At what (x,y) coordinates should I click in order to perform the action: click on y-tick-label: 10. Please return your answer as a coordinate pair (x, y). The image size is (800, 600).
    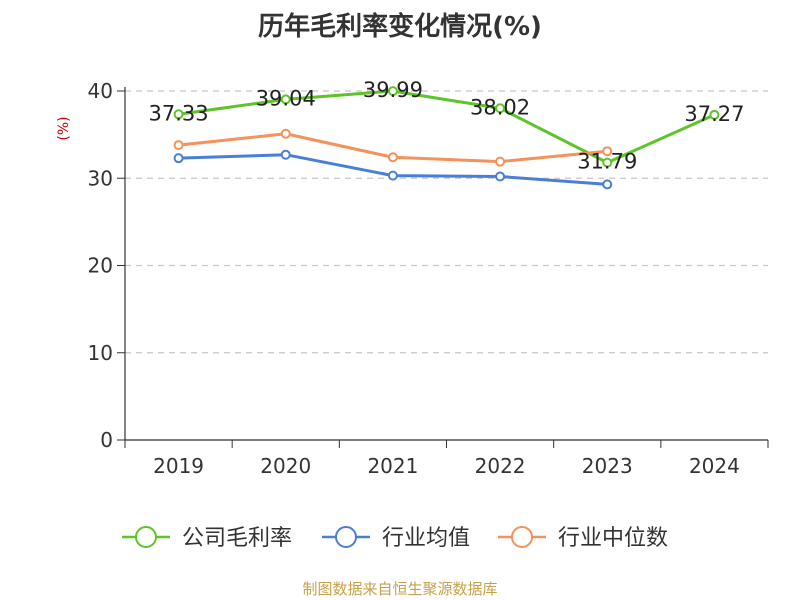
    Looking at the image, I should click on (100, 353).